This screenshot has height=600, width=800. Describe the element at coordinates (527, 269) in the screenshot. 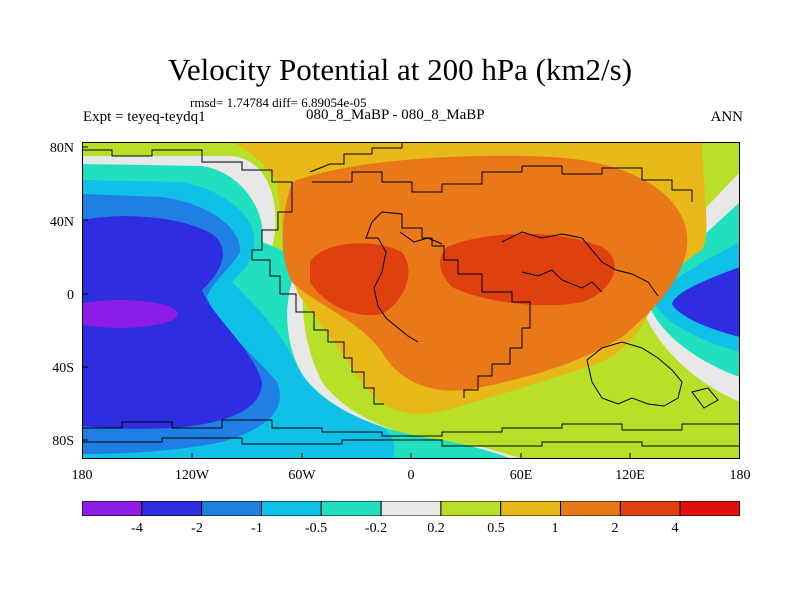

I see `contour-fill-pos-2b` at that location.